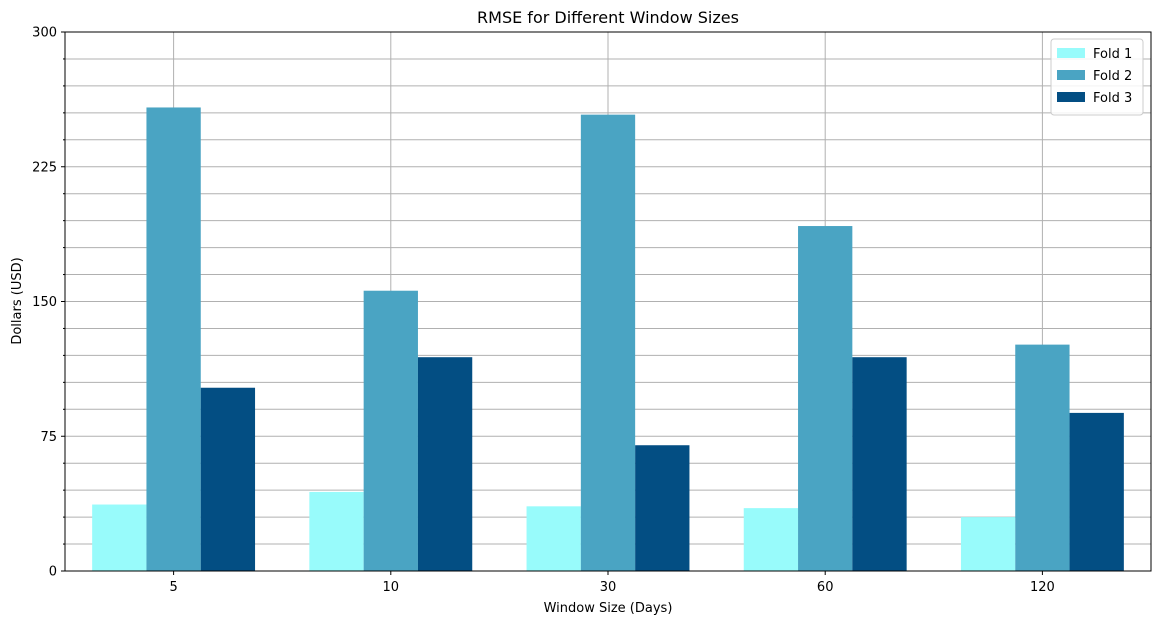 The width and height of the screenshot is (1160, 624). I want to click on y-tick-label: 0, so click(53, 572).